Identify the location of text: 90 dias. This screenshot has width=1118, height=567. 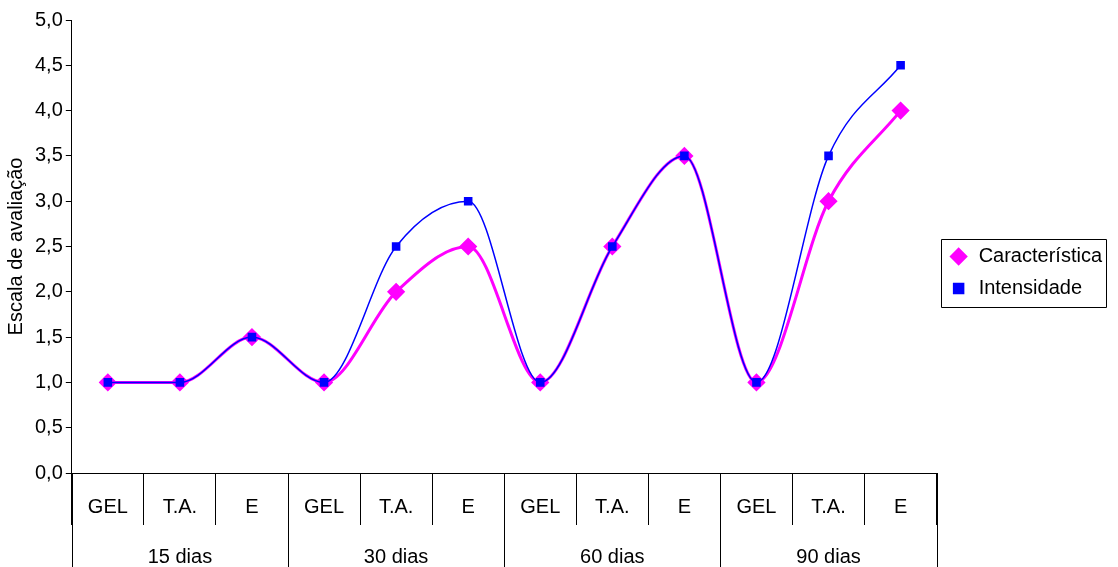
(828, 555).